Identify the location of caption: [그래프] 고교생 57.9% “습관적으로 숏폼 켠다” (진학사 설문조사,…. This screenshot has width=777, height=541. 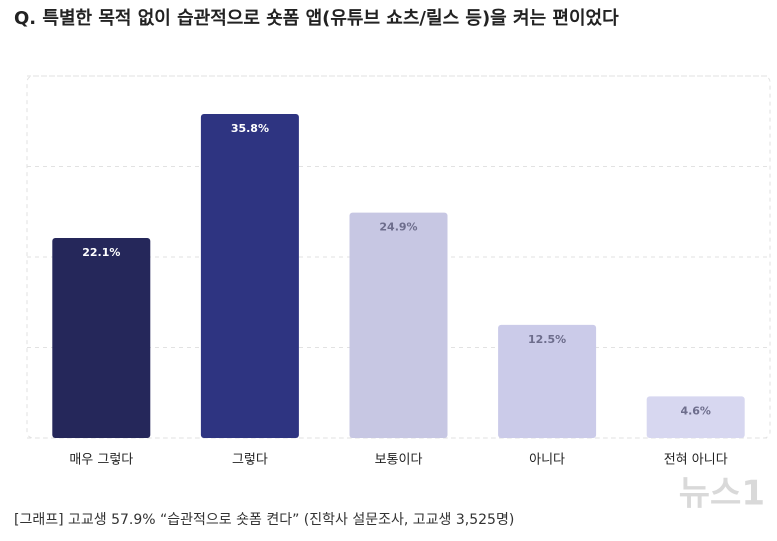
(264, 520).